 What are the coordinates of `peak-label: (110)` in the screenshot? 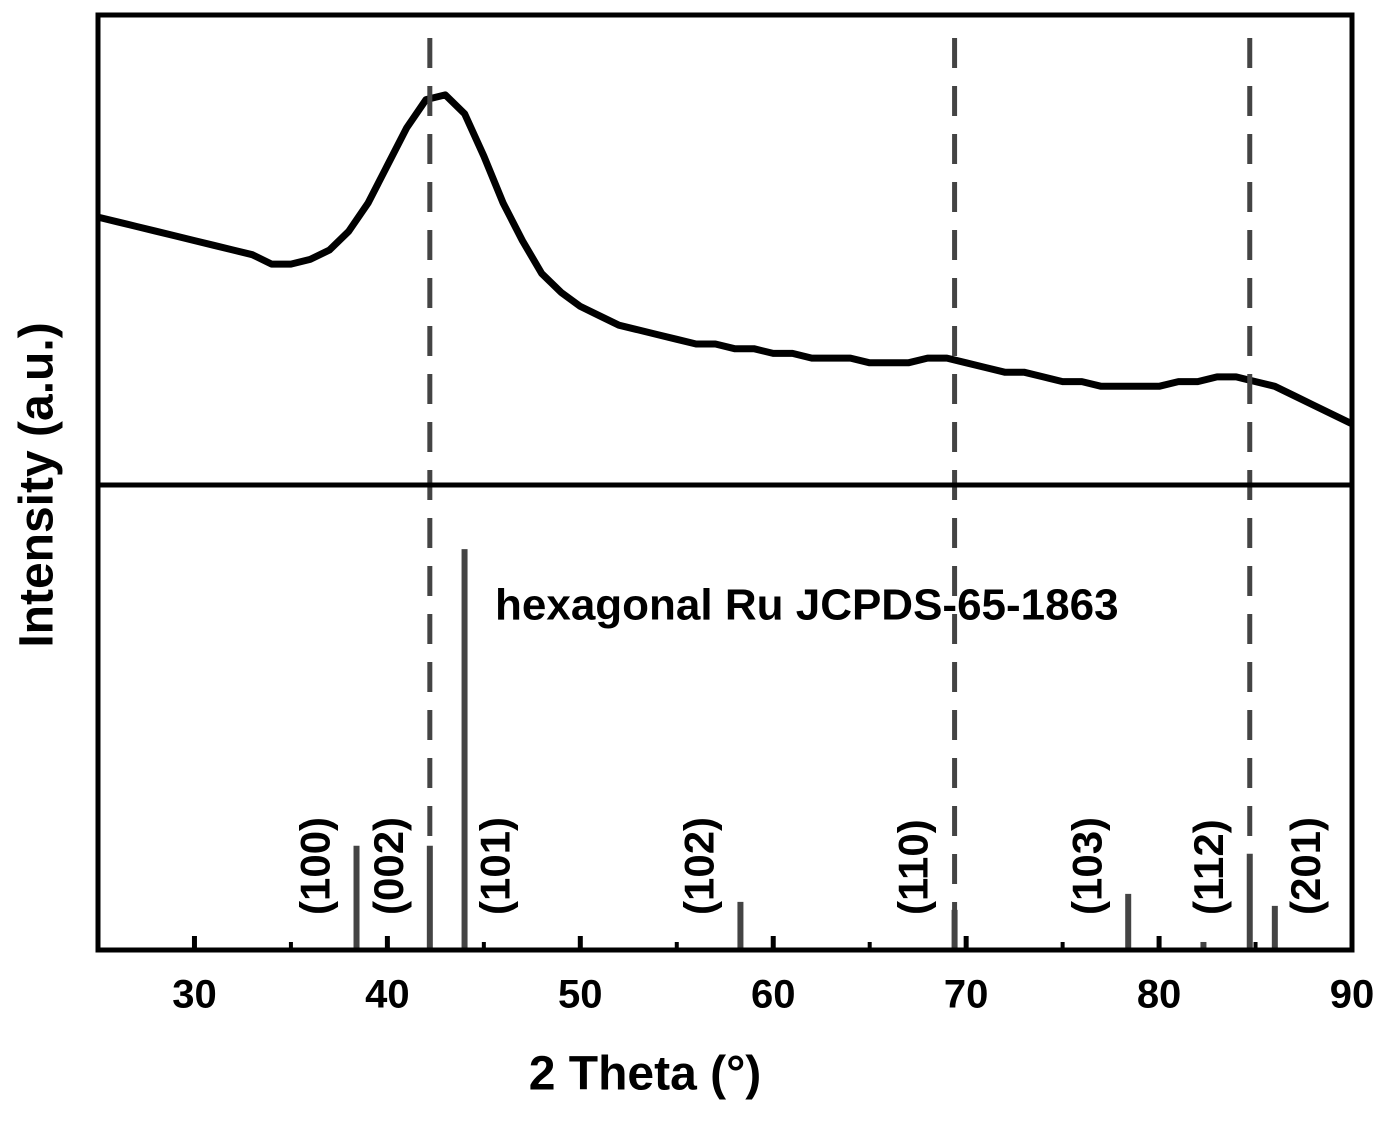 It's located at (913, 867).